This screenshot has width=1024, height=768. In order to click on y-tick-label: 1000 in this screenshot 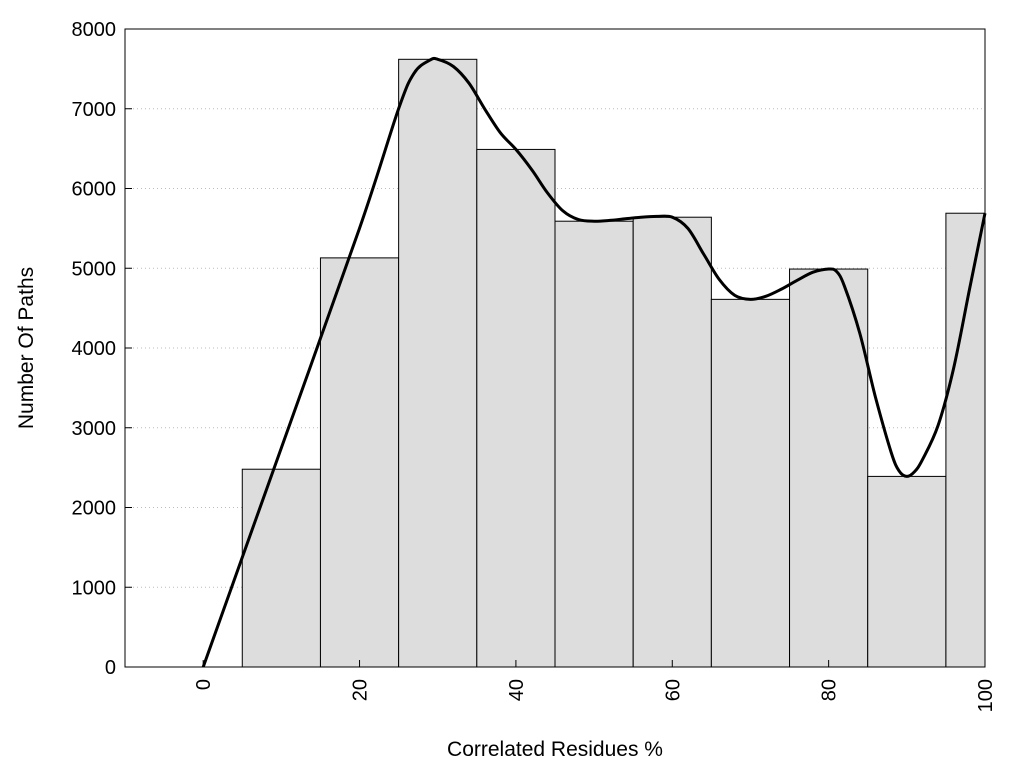, I will do `click(94, 588)`.